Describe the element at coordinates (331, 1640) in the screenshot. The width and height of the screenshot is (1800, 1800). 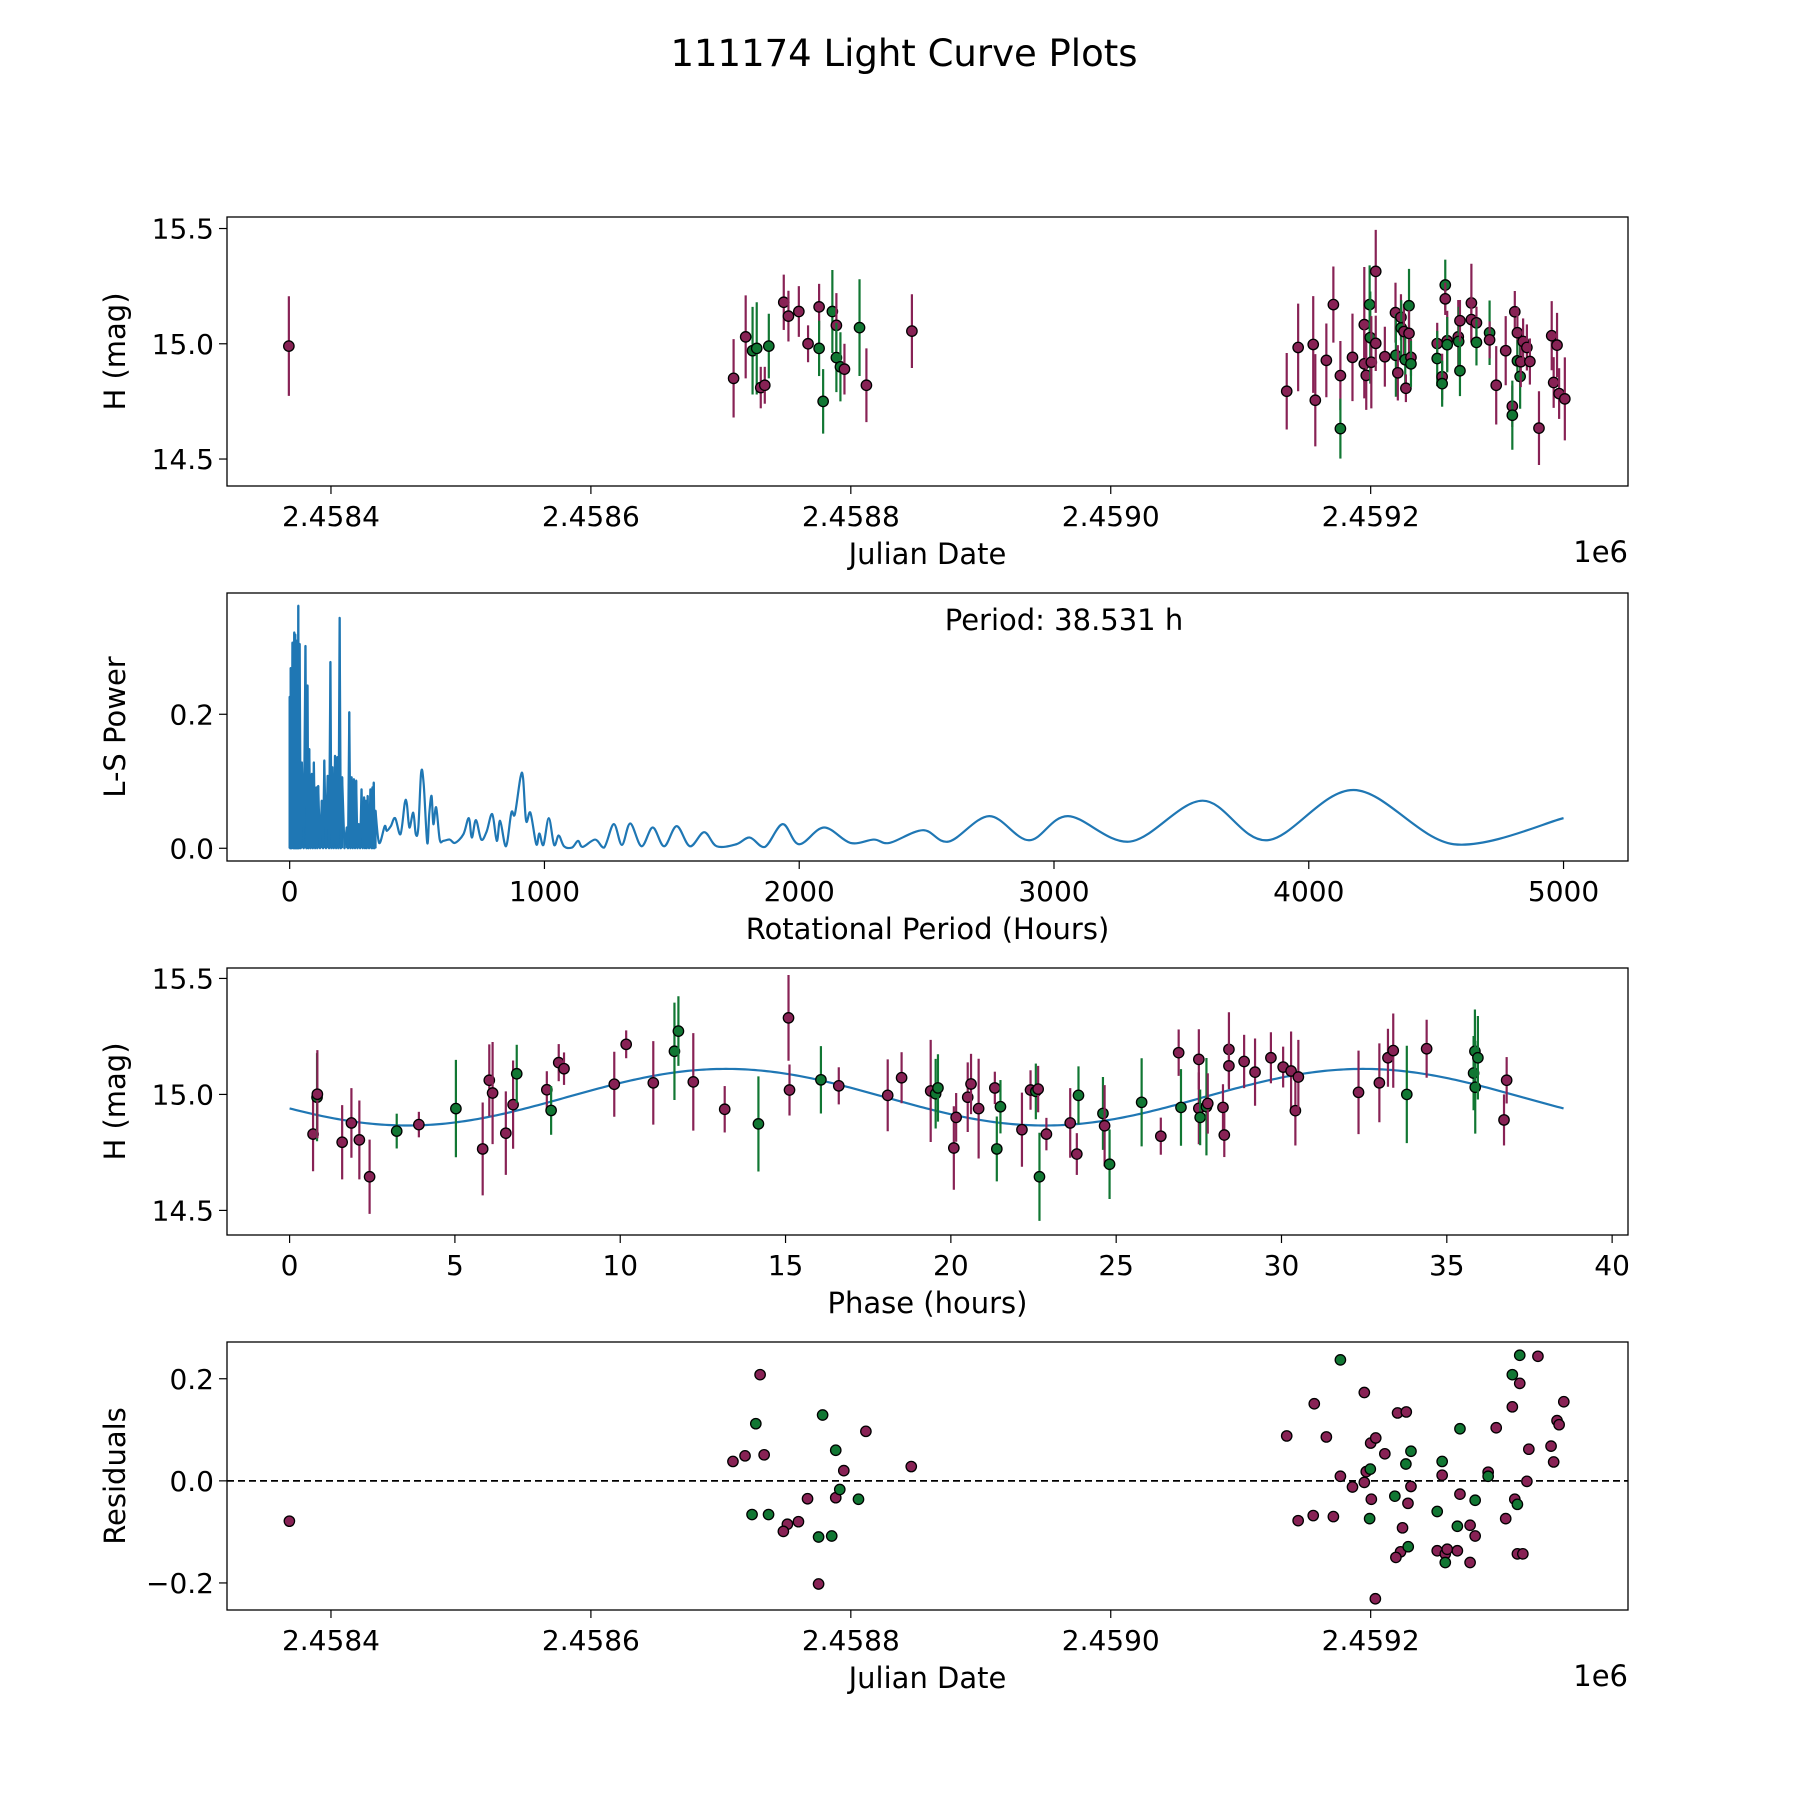
I see `x-tick-label: 2.4584` at that location.